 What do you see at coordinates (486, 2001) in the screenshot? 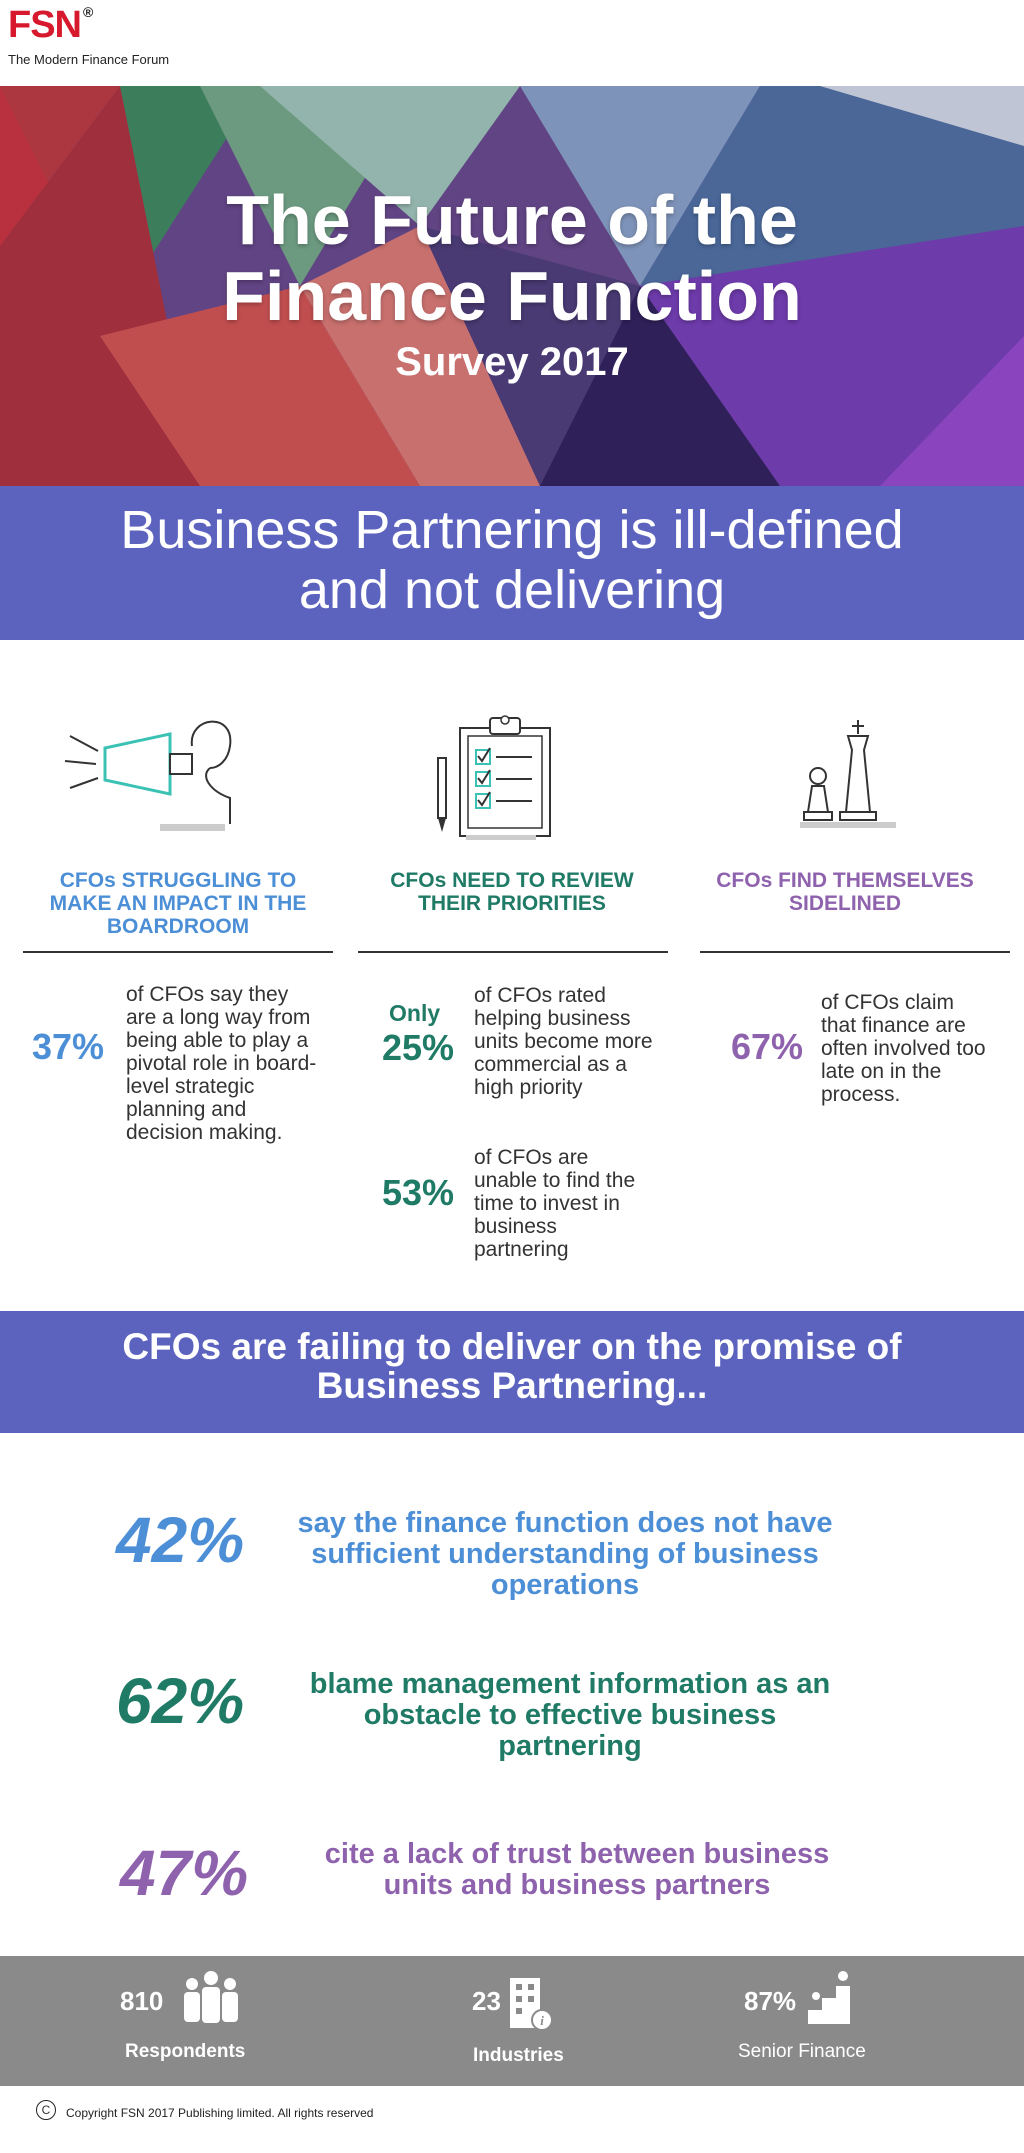
I see `industries-count: 23` at bounding box center [486, 2001].